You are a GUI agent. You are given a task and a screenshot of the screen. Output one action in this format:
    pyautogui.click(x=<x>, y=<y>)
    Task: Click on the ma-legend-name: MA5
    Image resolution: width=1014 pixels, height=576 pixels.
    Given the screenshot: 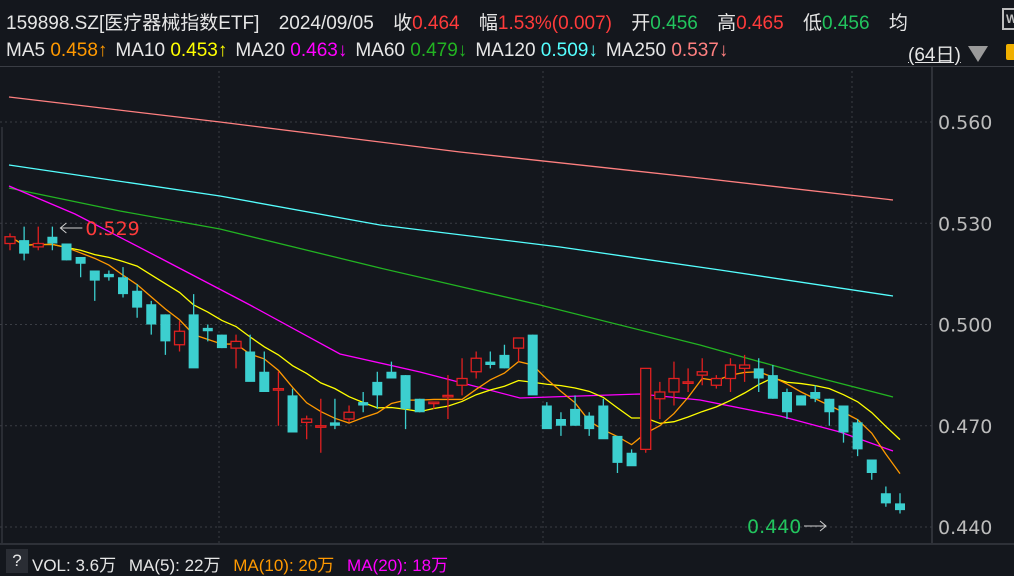 What is the action you would take?
    pyautogui.click(x=28, y=50)
    